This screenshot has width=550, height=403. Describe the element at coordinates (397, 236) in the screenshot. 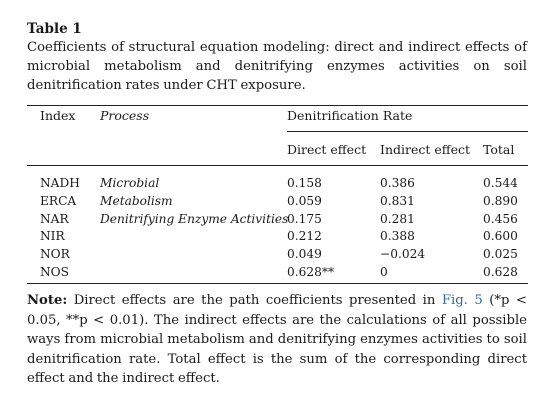

I see `cell-indirect: 0.388` at that location.